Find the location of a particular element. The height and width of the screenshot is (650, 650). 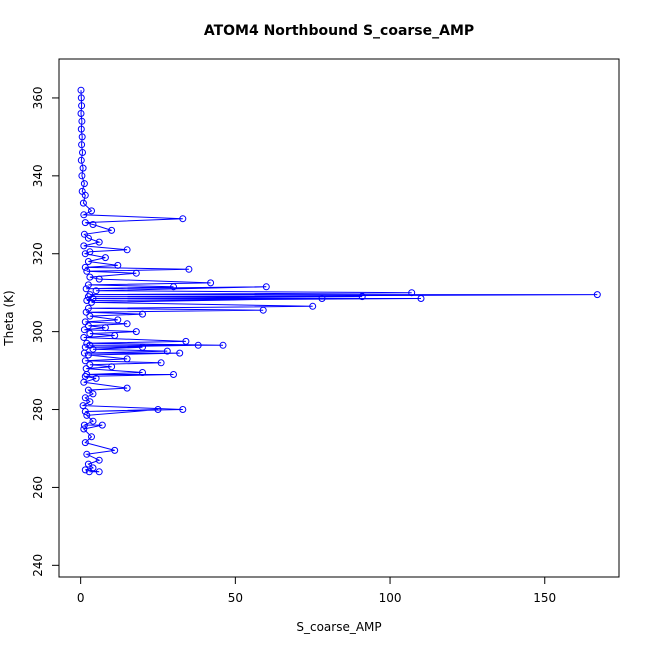

x-tick-label: 150 is located at coordinates (544, 598).